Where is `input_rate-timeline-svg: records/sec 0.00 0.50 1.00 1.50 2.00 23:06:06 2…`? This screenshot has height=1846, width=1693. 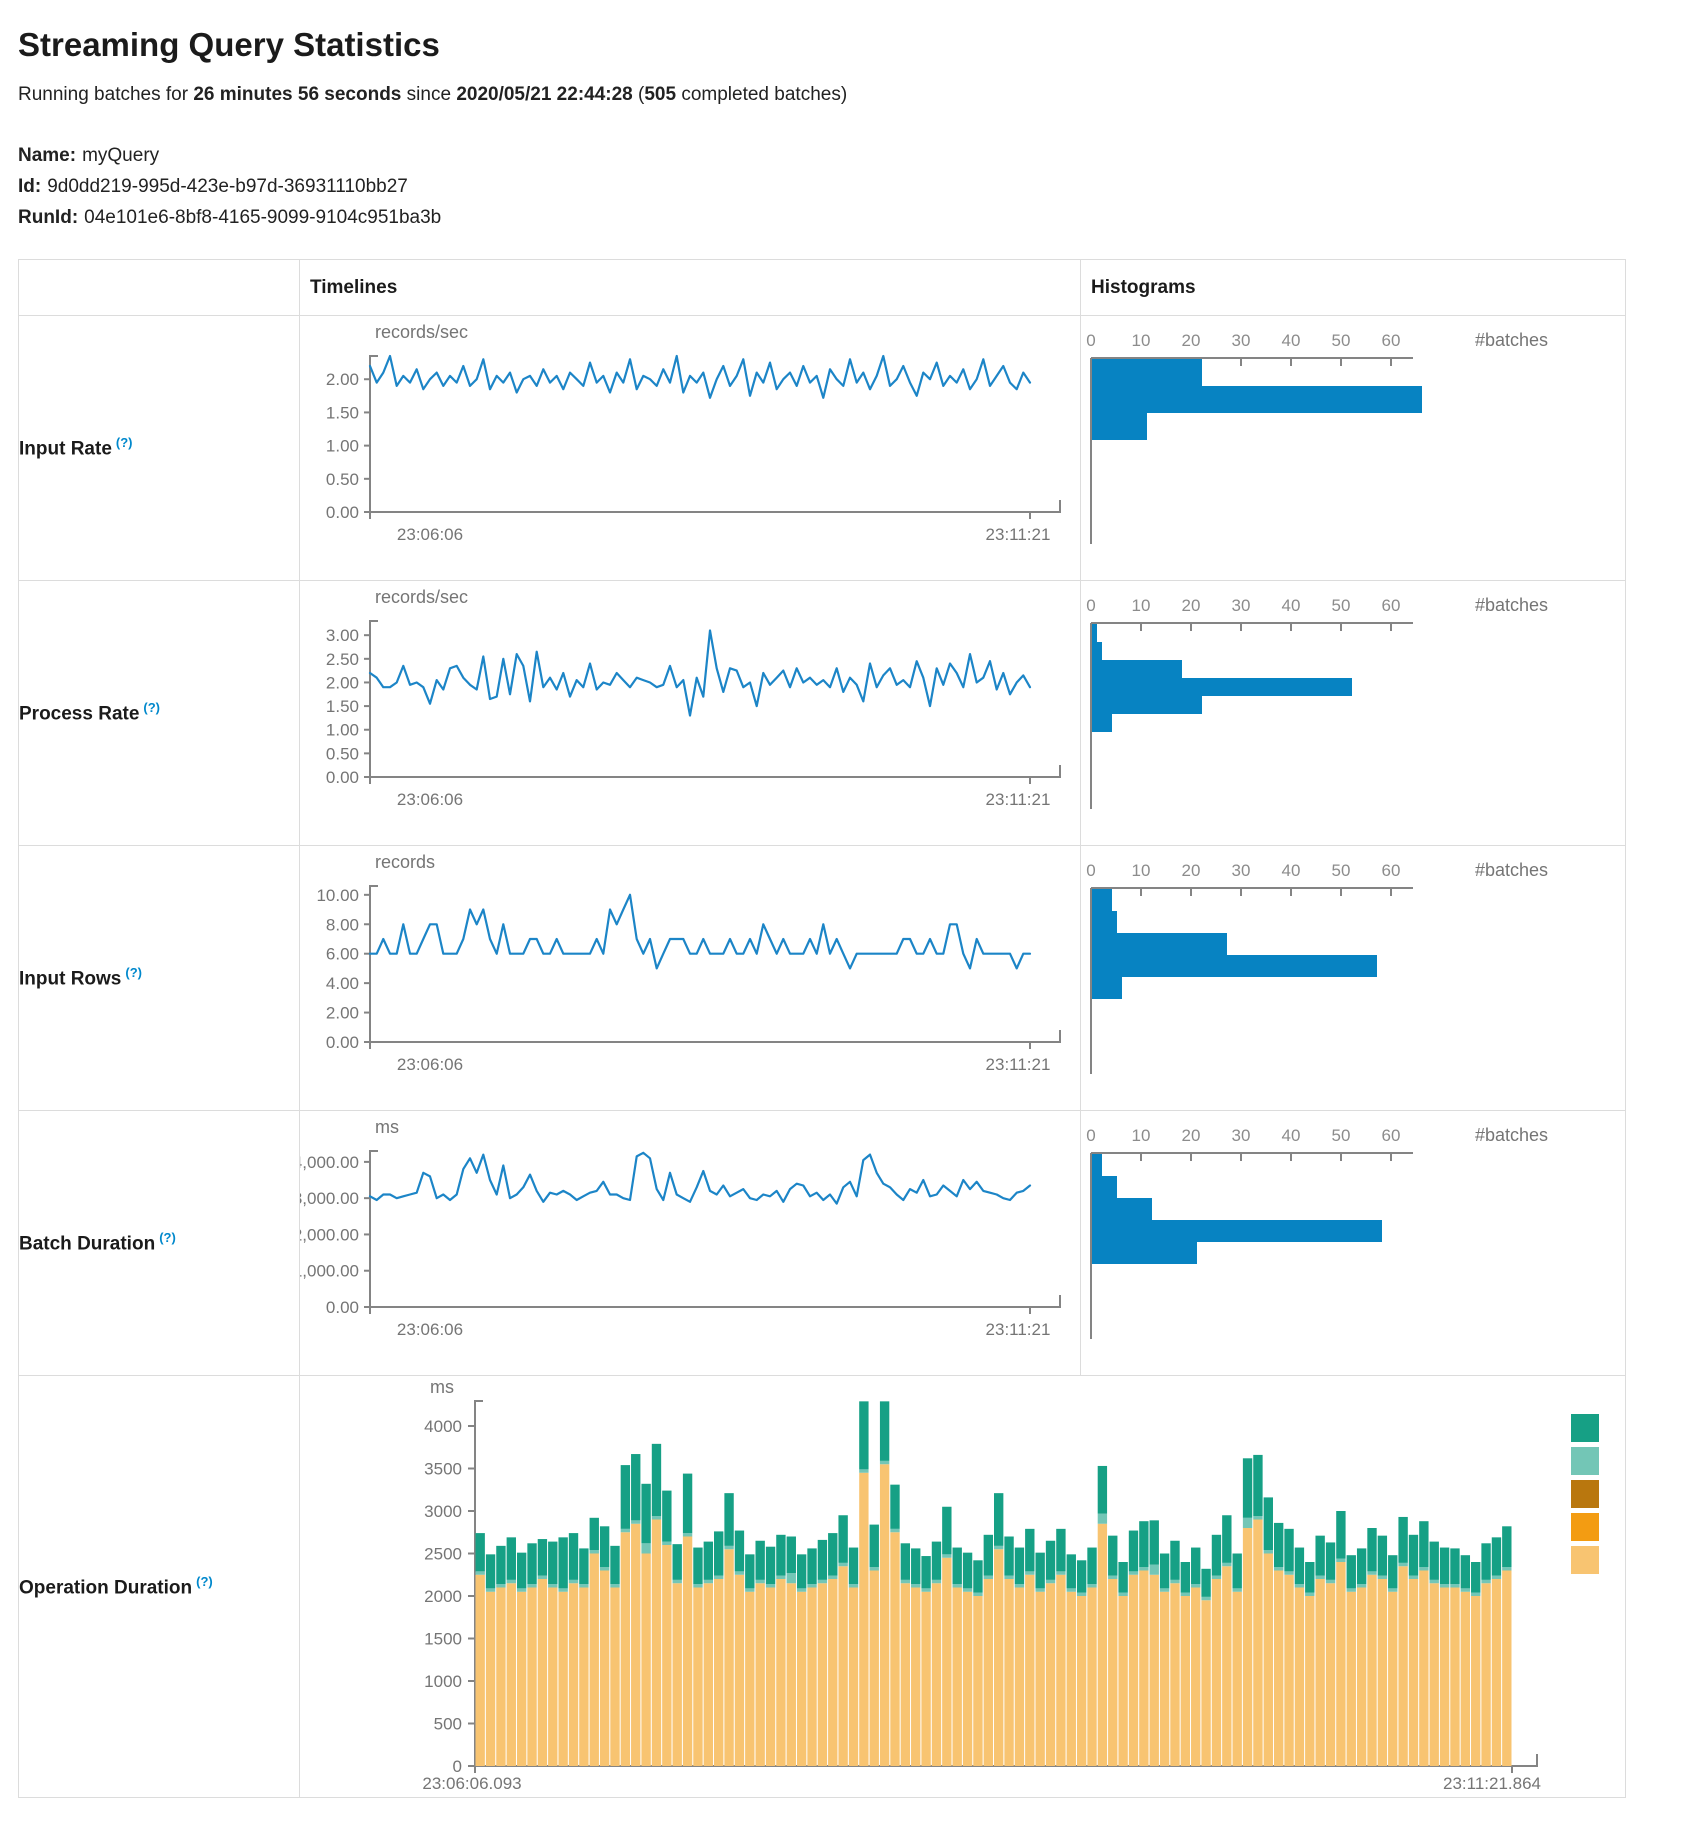
input_rate-timeline-svg: records/sec 0.00 0.50 1.00 1.50 2.00 23:06:06 2… is located at coordinates (693, 433).